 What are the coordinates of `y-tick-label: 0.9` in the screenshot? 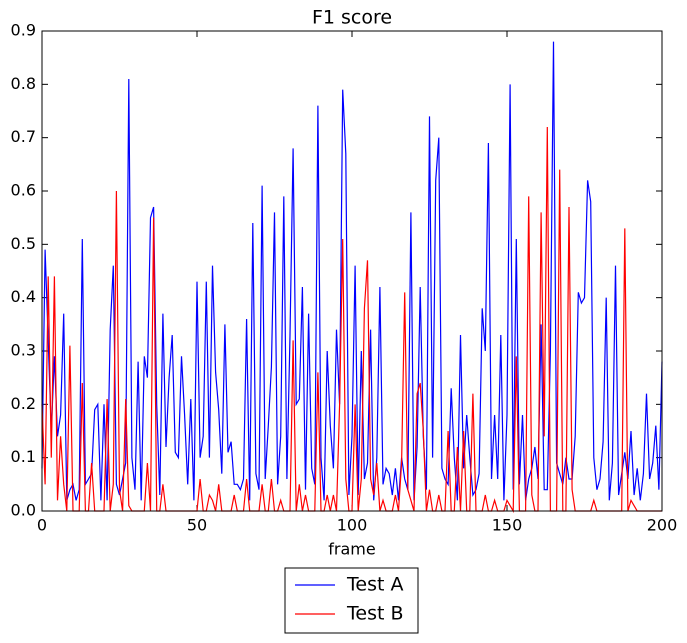 It's located at (23, 30).